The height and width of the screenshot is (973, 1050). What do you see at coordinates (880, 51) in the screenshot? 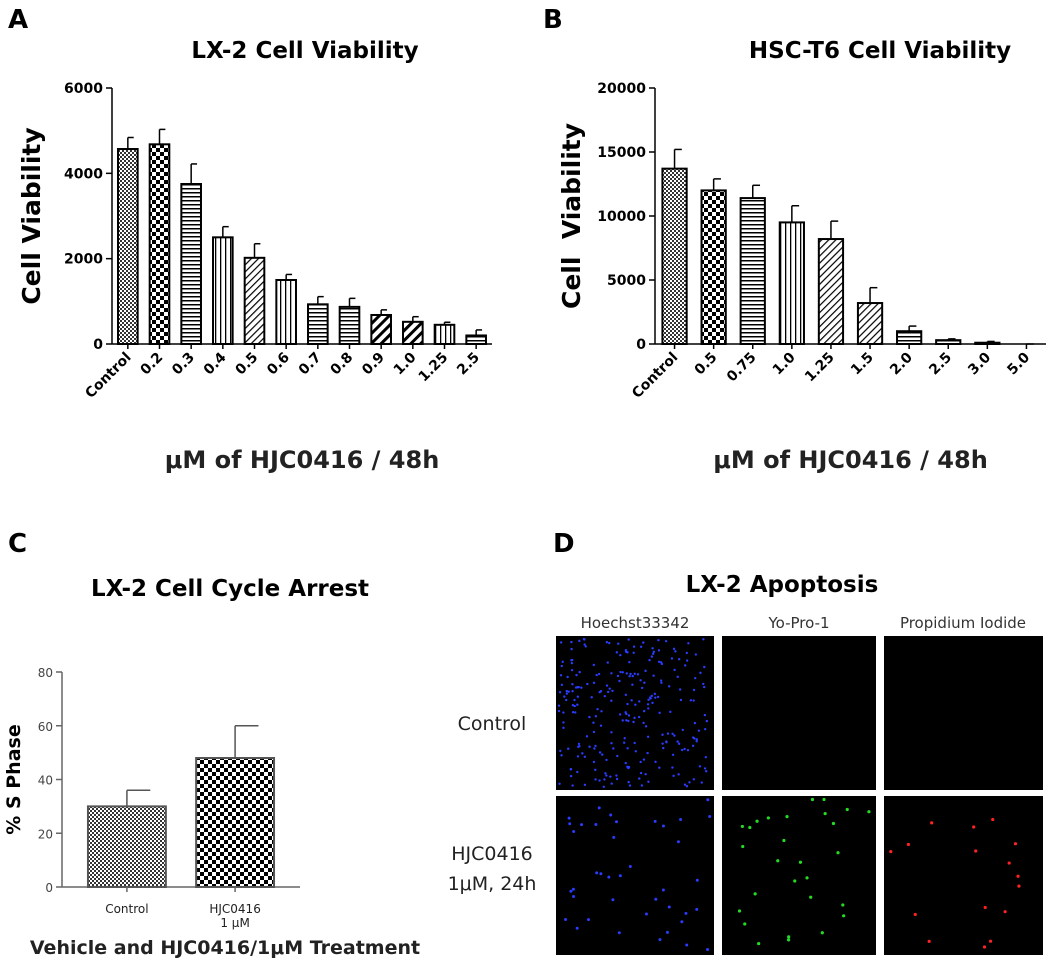
I see `chart-title: HSC-T6 Cell Viability` at bounding box center [880, 51].